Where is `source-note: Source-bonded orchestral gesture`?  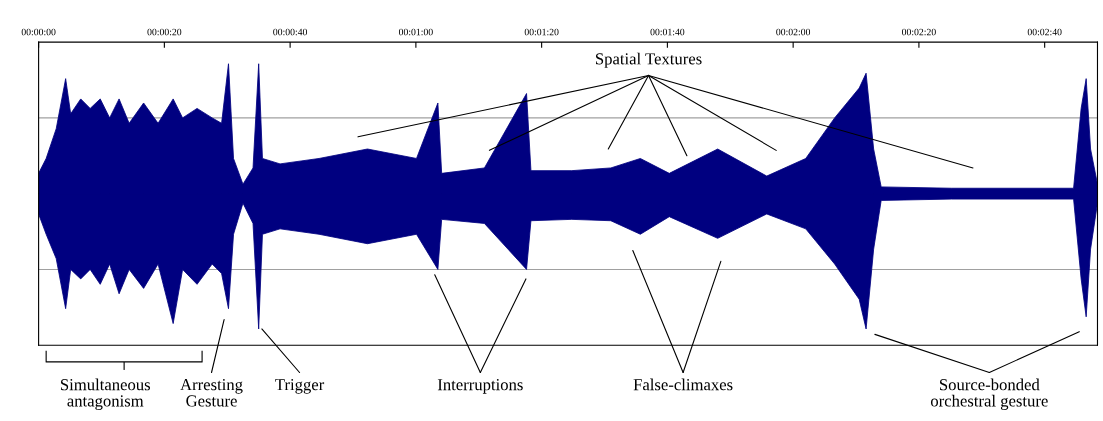 source-note: Source-bonded orchestral gesture is located at coordinates (989, 394).